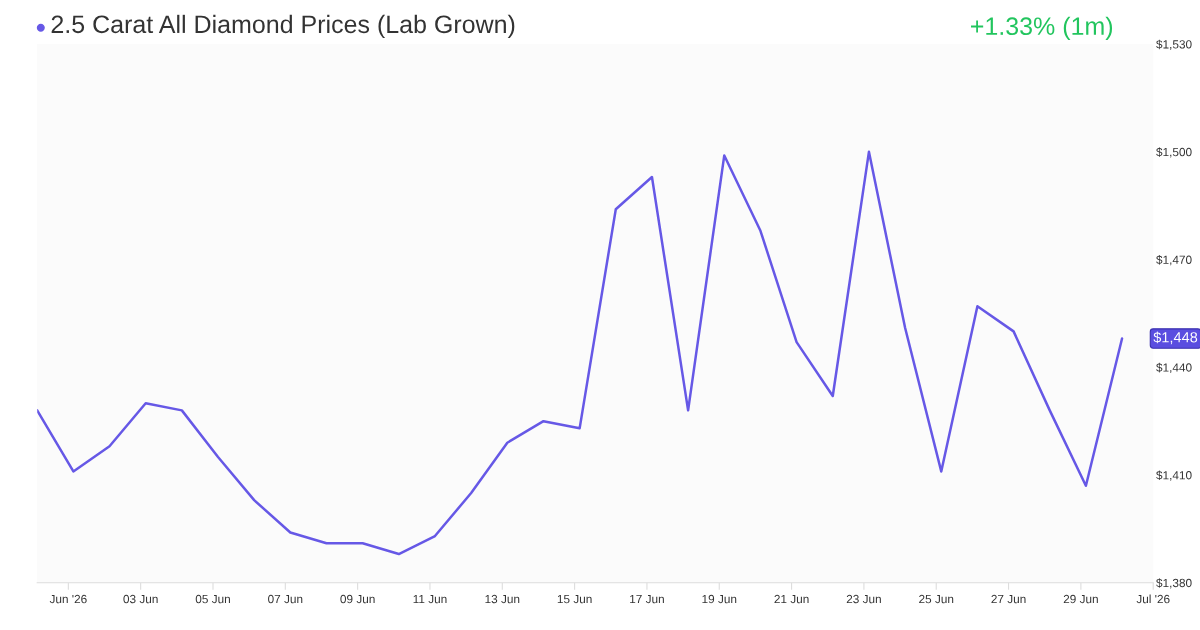  I want to click on y-tick-label: $1,530, so click(1174, 44).